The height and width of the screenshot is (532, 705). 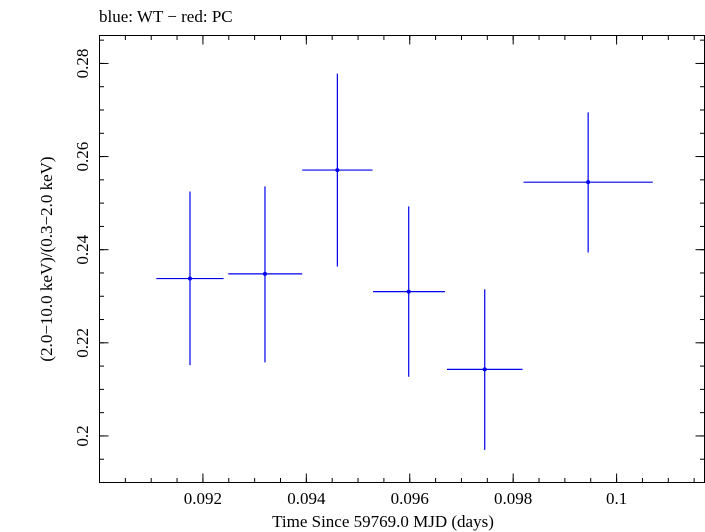 I want to click on y-tick-label: 0.22, so click(x=82, y=343).